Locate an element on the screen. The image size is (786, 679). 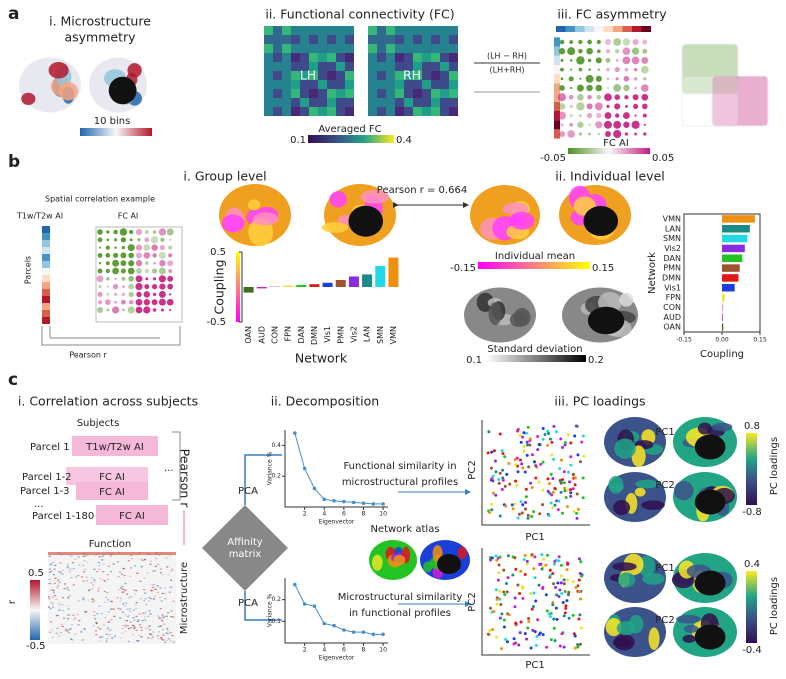
label: FC AI is located at coordinates (112, 477).